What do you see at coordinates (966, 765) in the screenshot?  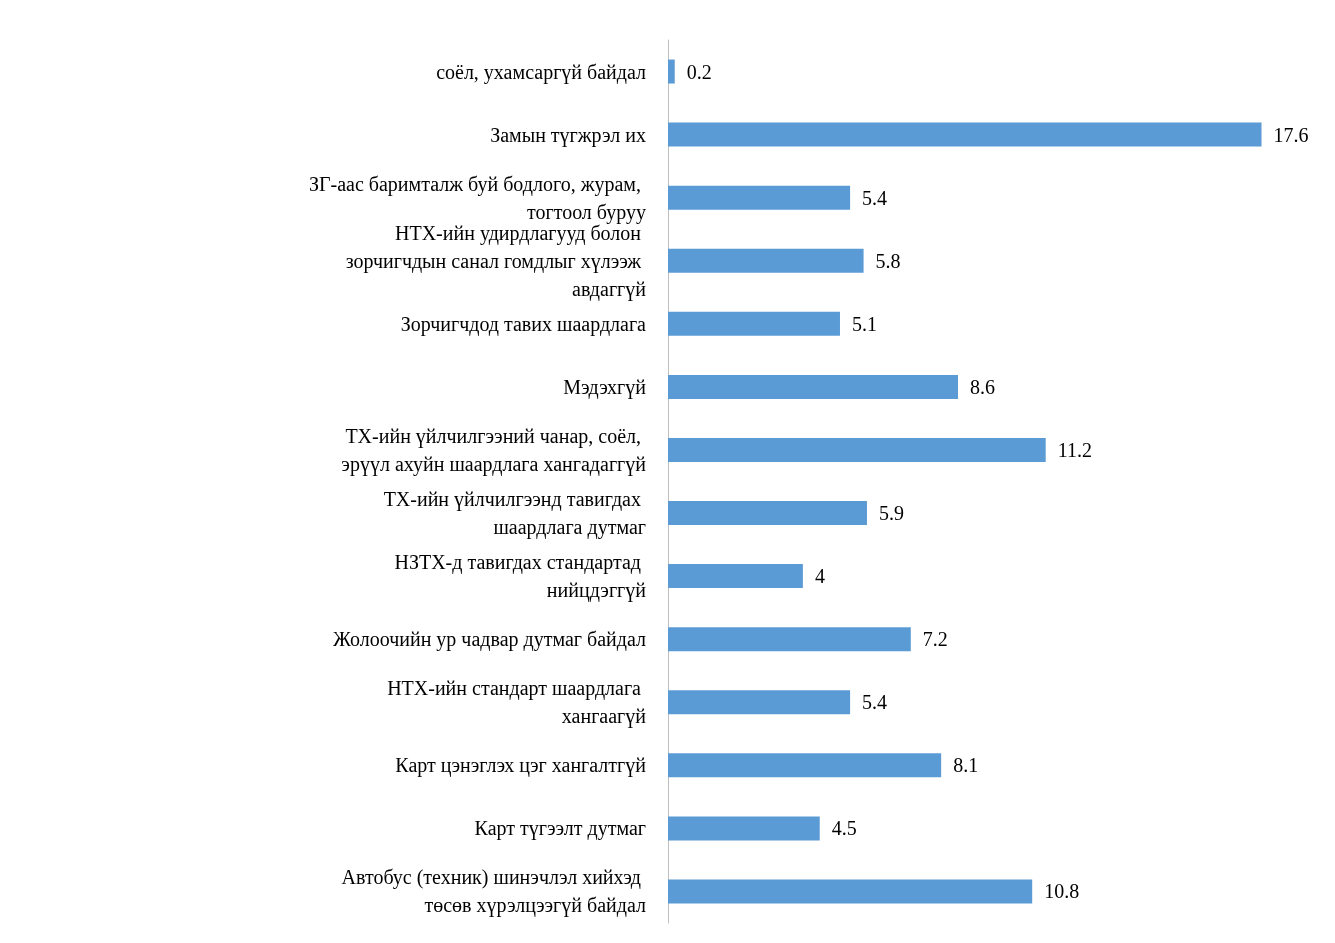 I see `data-label: 8.1` at bounding box center [966, 765].